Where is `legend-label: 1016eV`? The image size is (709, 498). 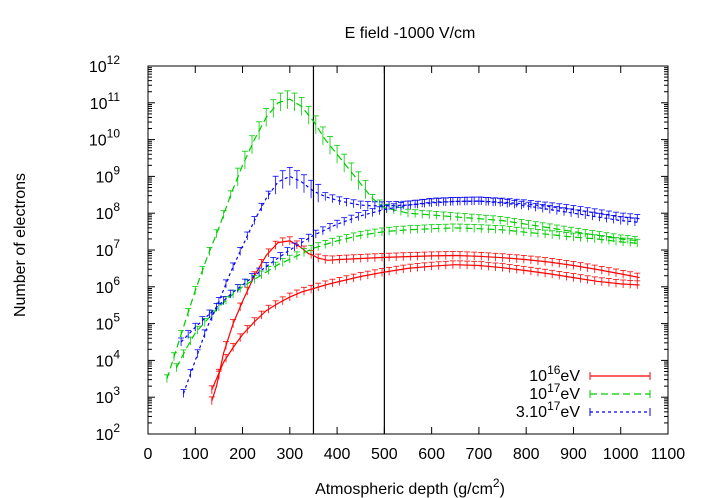 legend-label: 1016eV is located at coordinates (554, 374).